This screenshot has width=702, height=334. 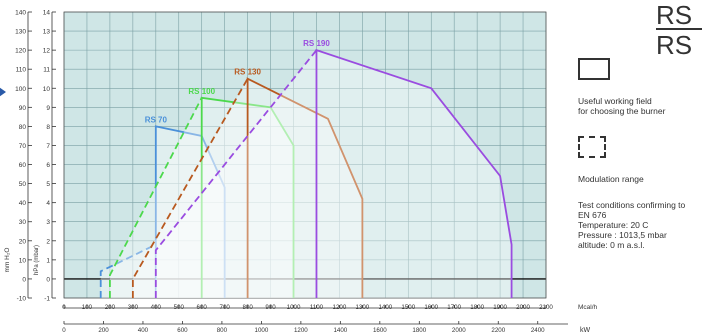 I want to click on tick-label-mcal: 100, so click(x=87, y=307).